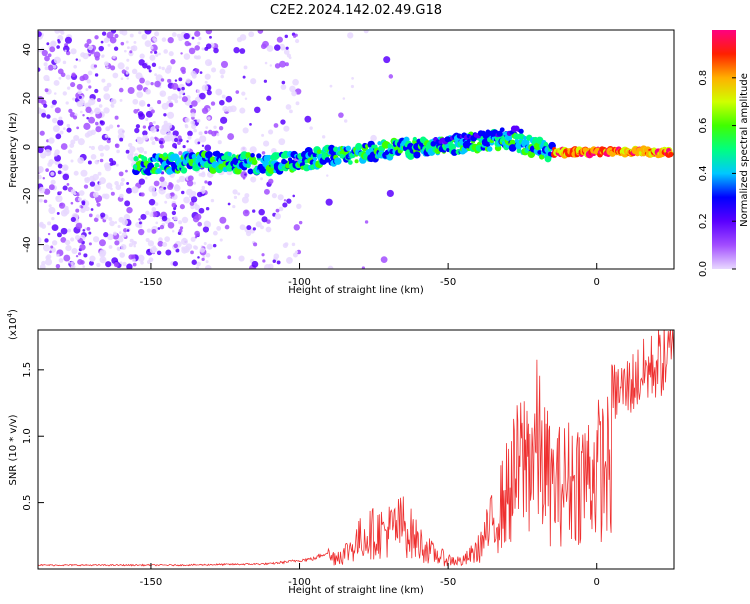  I want to click on x-tick-label: 0, so click(597, 282).